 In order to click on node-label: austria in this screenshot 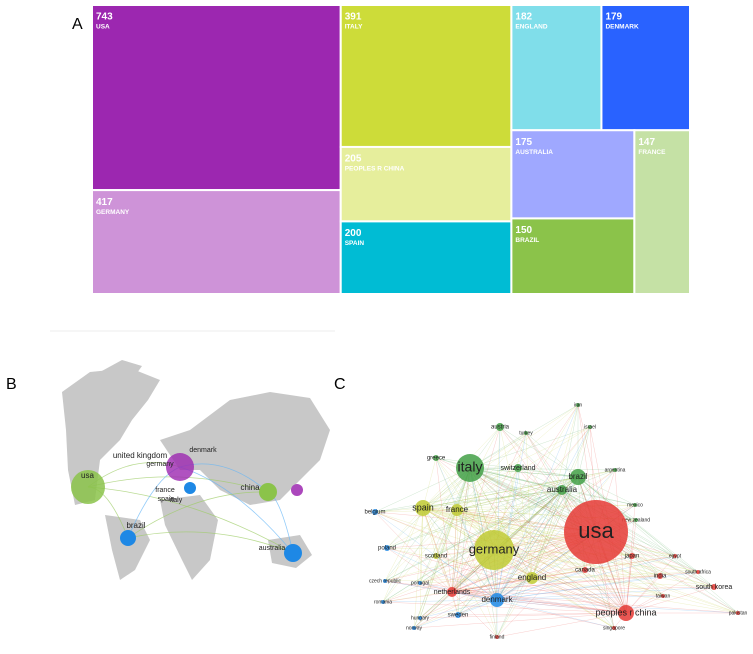, I will do `click(500, 428)`.